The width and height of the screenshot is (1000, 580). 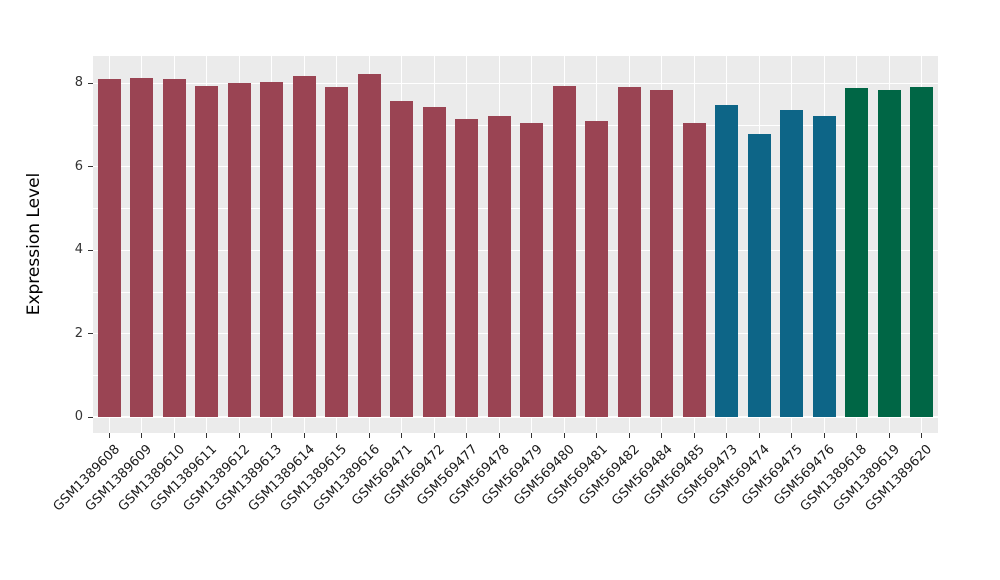 I want to click on y-tick-label: 6, so click(x=78, y=166).